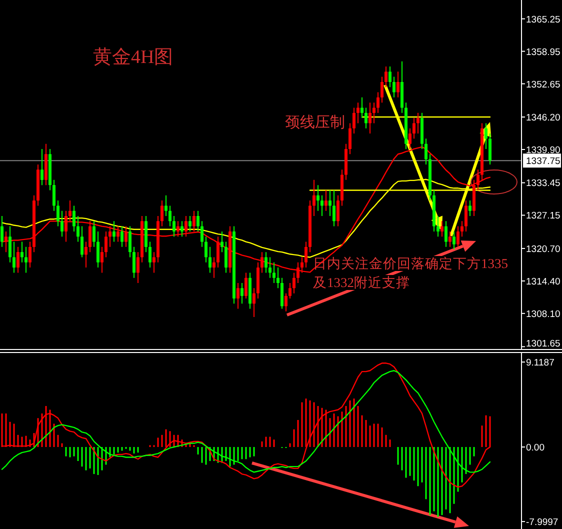  I want to click on annotation: 颈线压制, so click(315, 122).